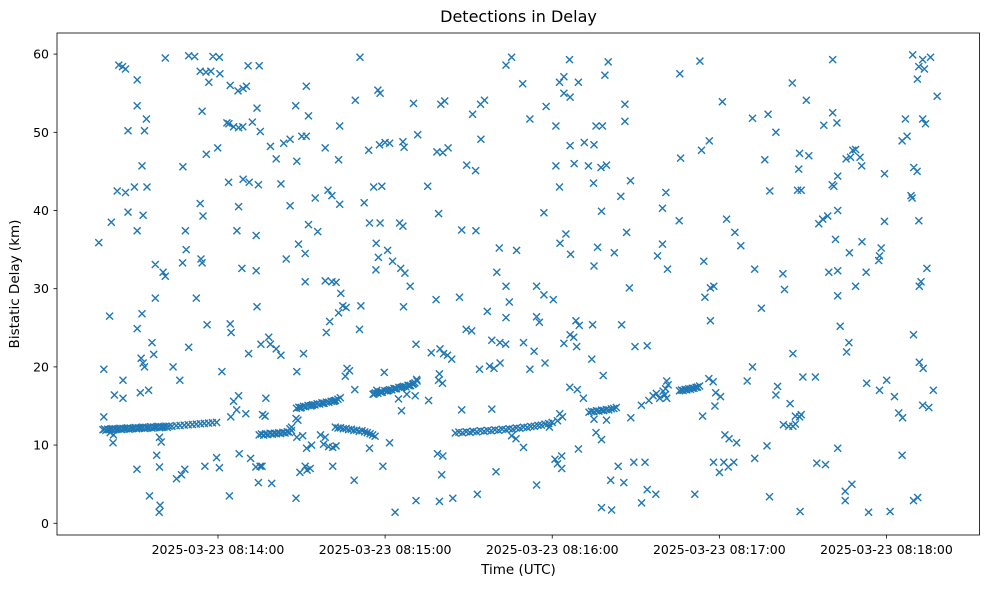  Describe the element at coordinates (41, 288) in the screenshot. I see `y-tick-label: 30` at that location.